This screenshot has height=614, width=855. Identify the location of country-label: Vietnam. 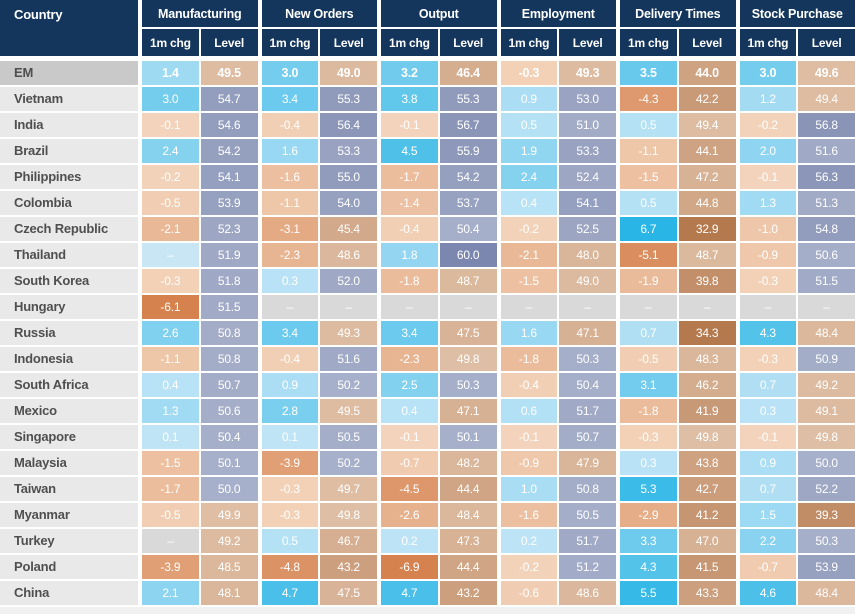
(69, 99).